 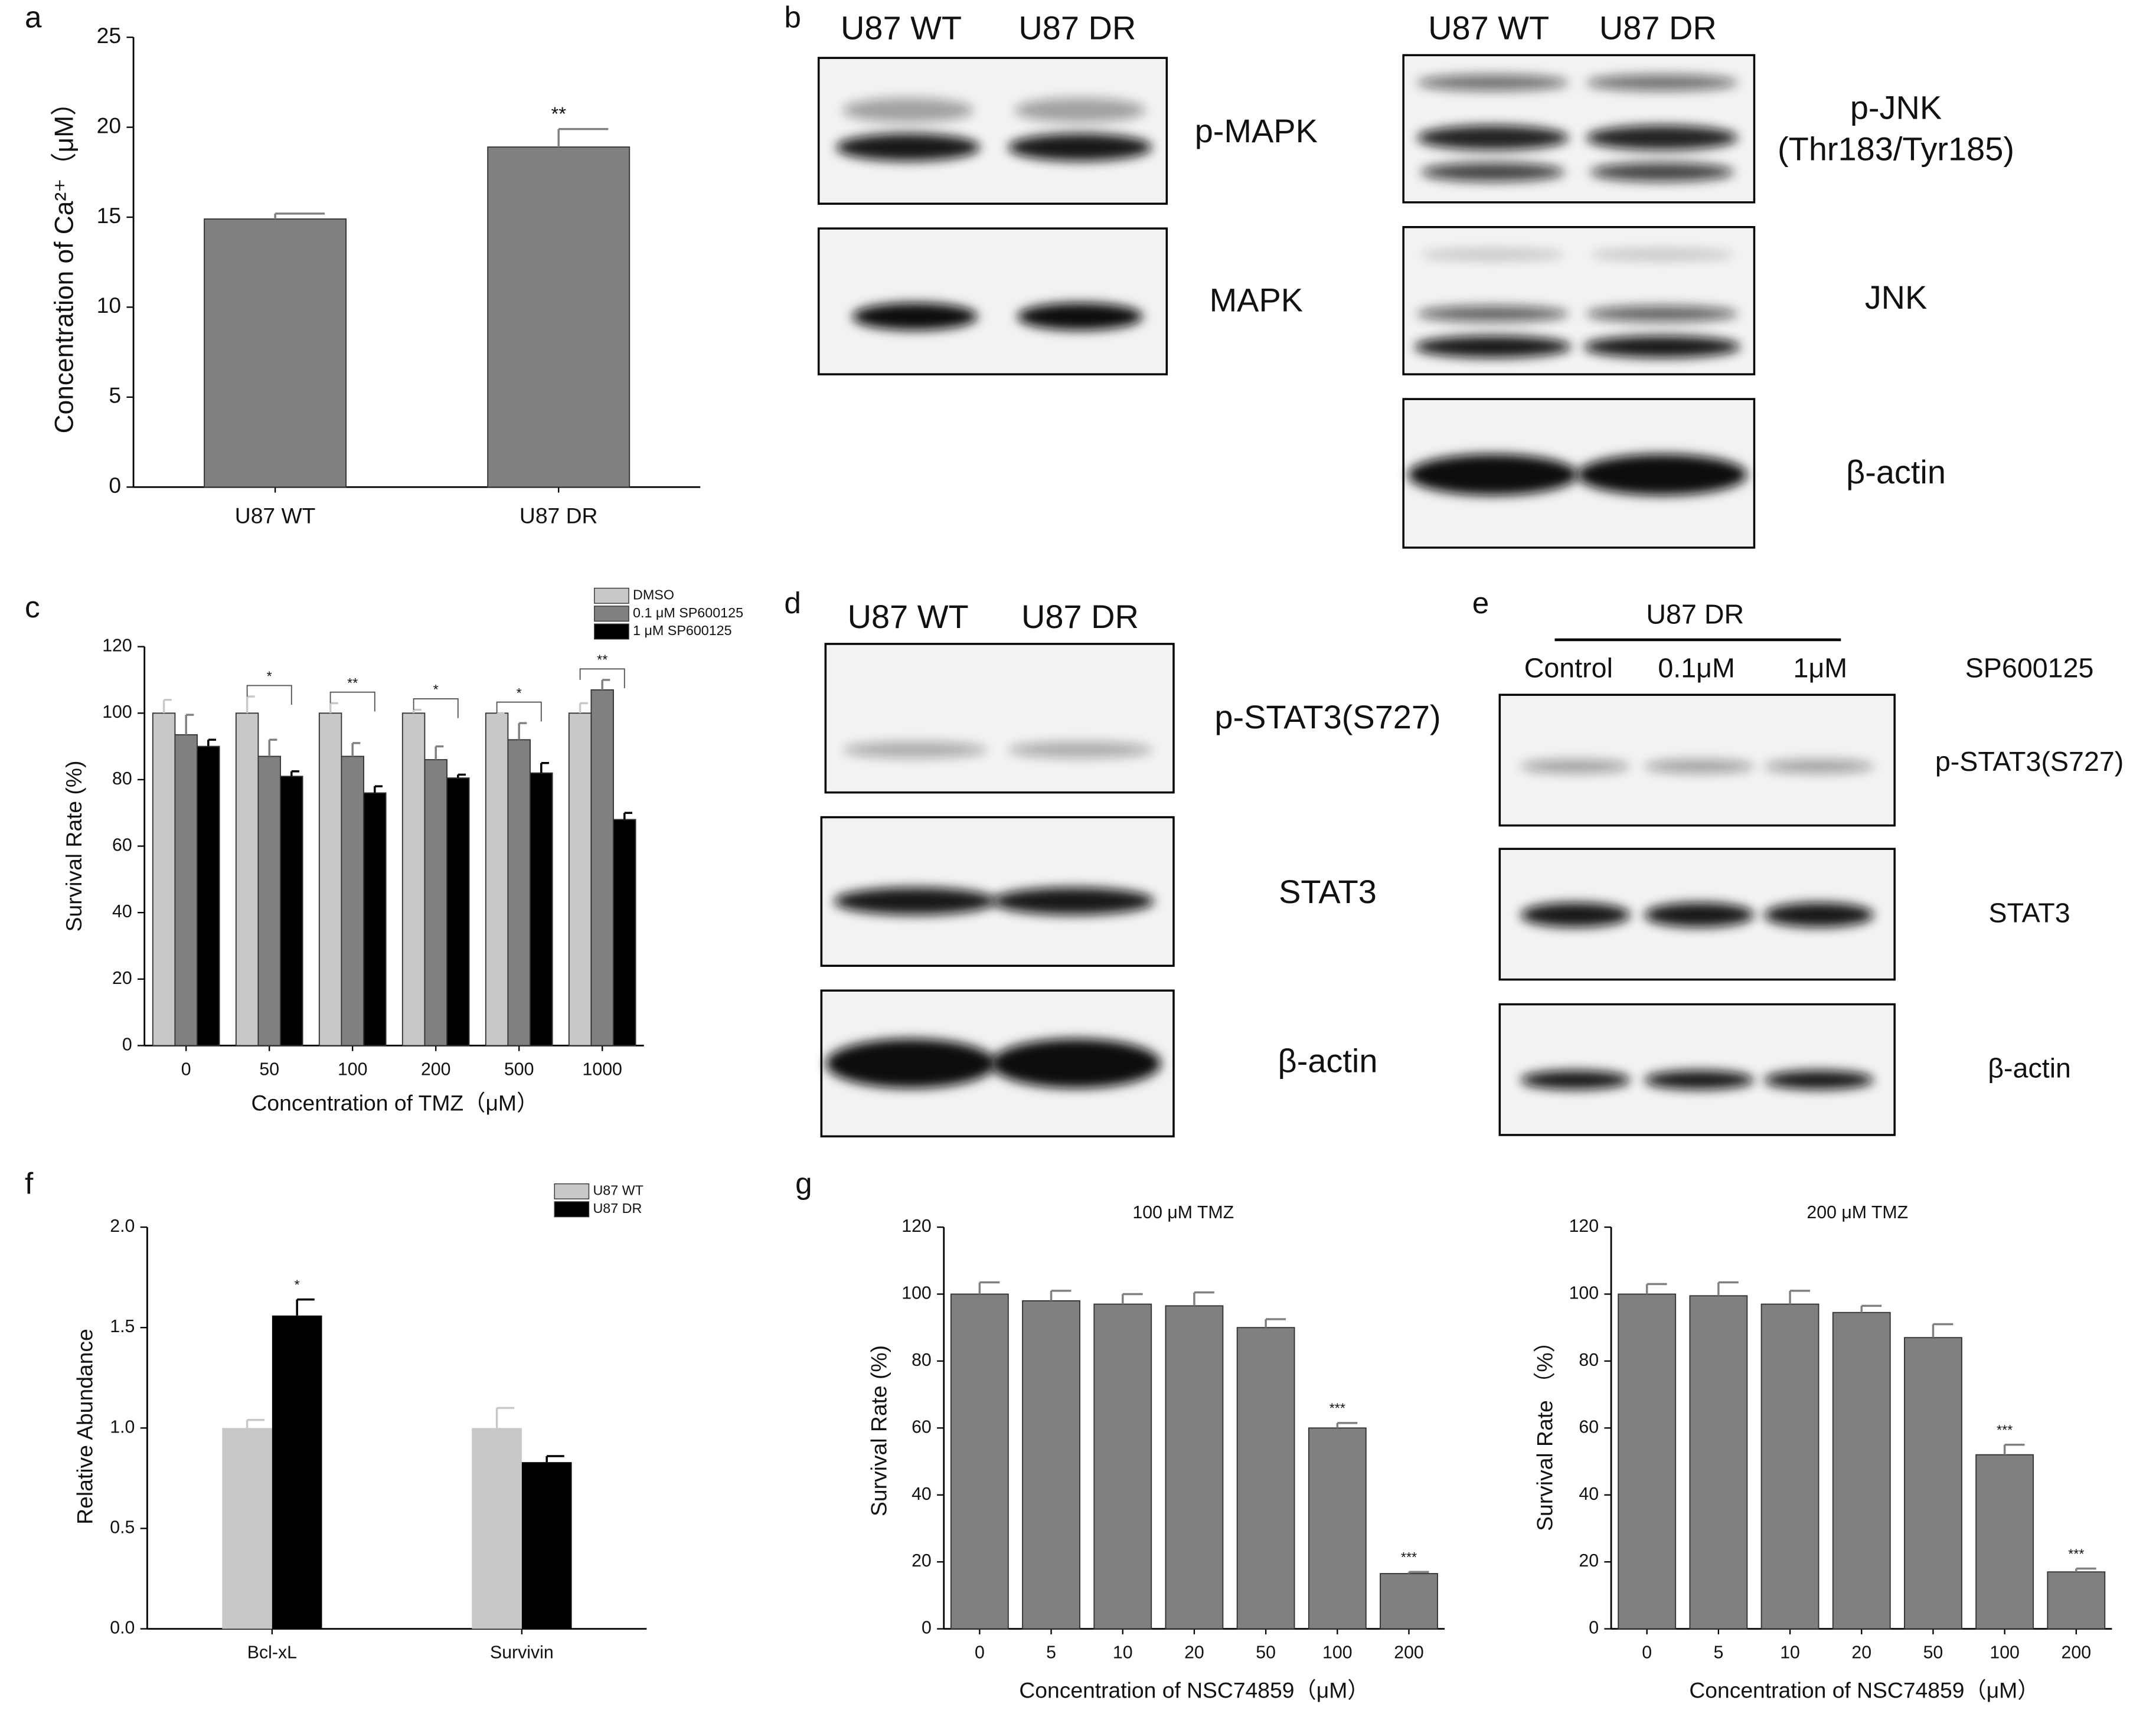 What do you see at coordinates (792, 17) in the screenshot?
I see `panel-label: b` at bounding box center [792, 17].